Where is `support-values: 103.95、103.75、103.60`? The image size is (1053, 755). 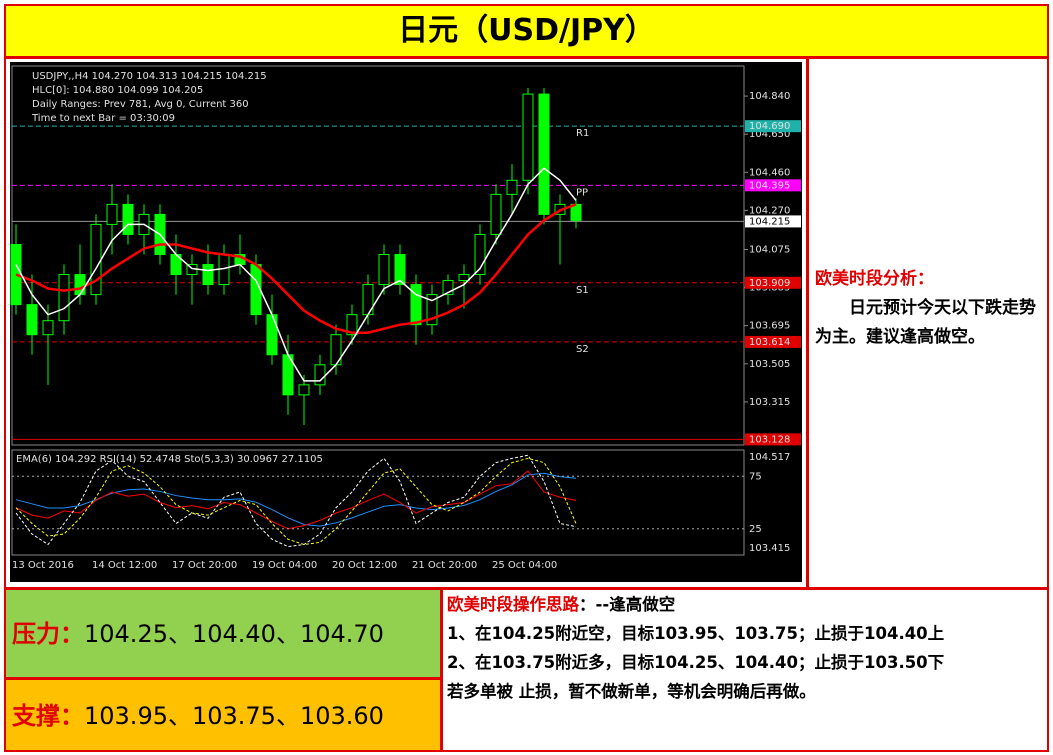 support-values: 103.95、103.75、103.60 is located at coordinates (234, 716).